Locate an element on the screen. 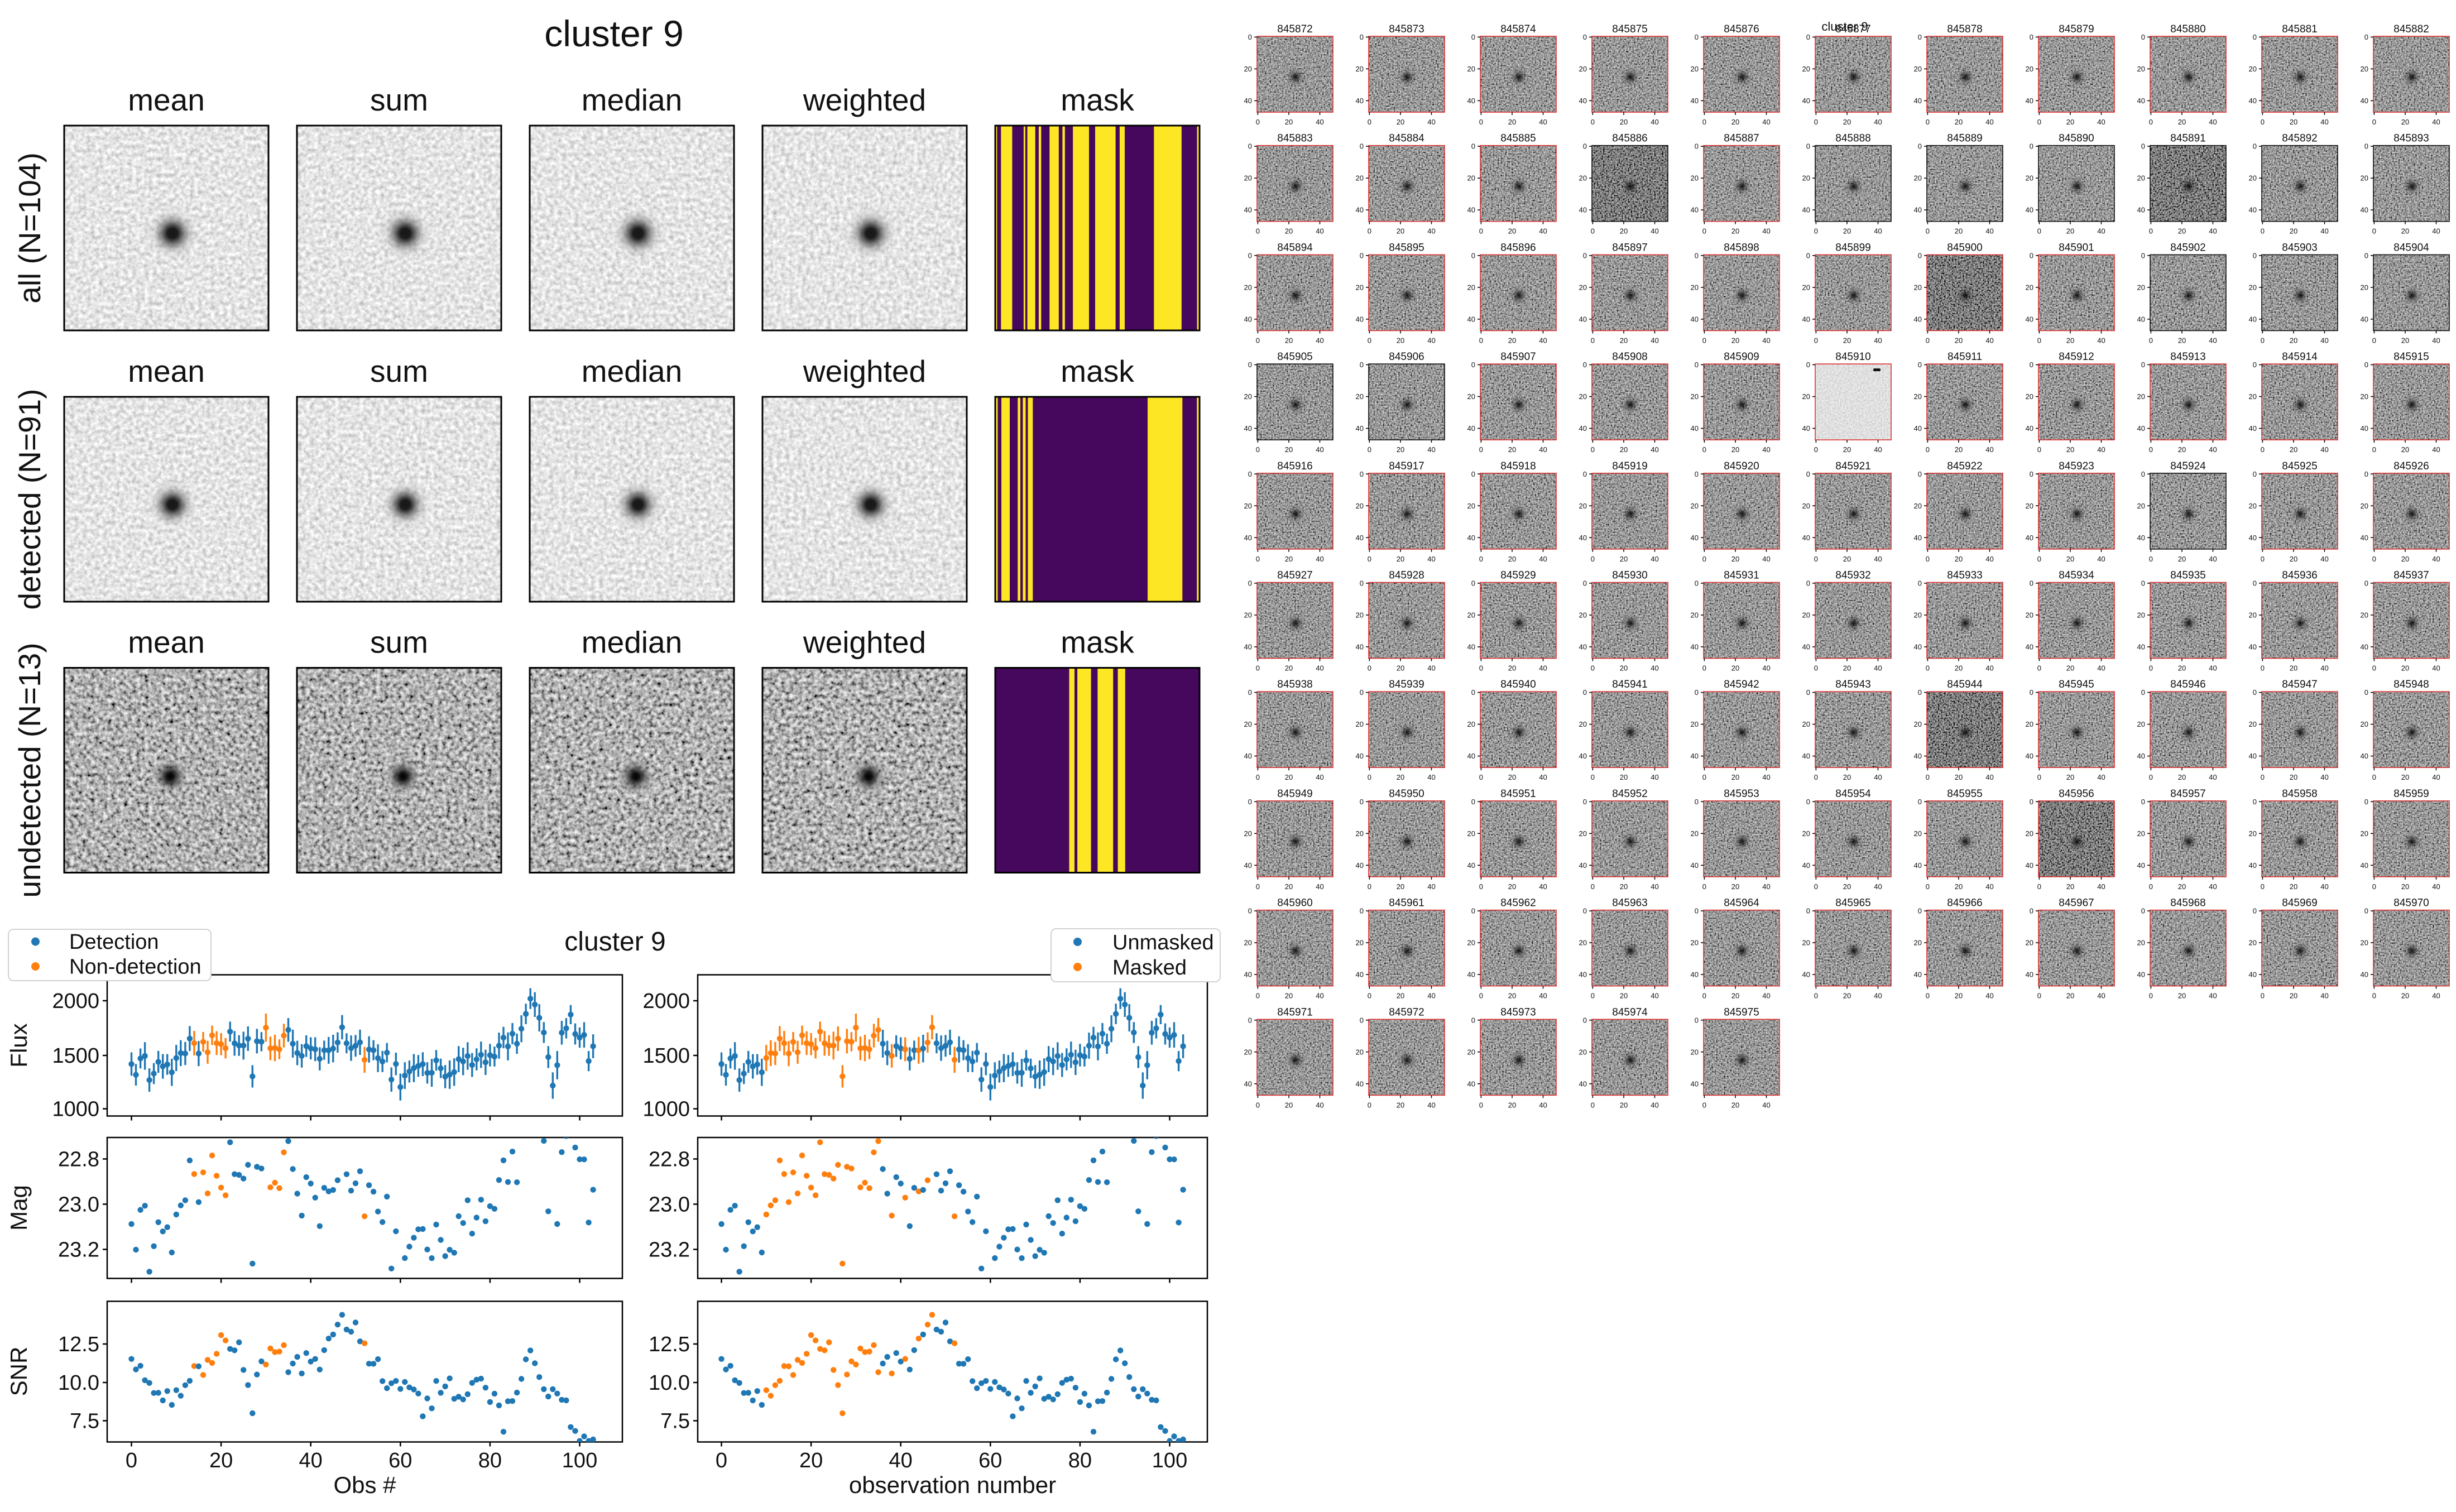  svg-text: observation number is located at coordinates (952, 1485).